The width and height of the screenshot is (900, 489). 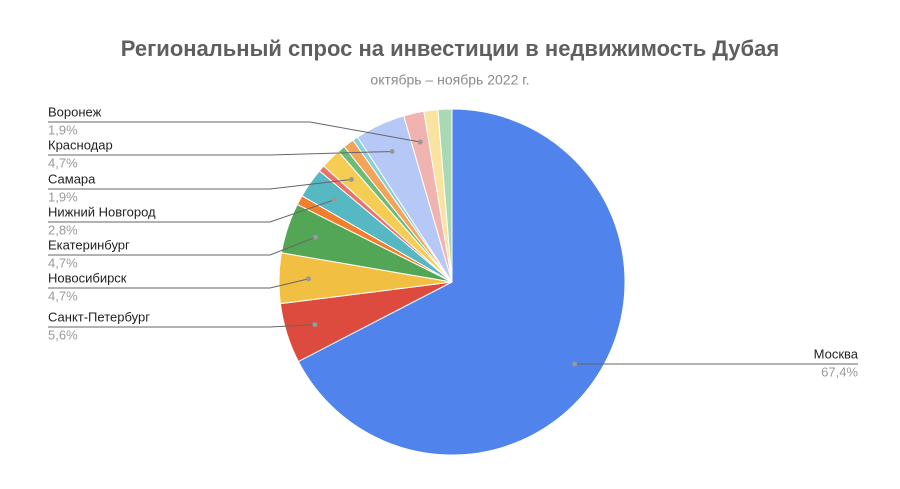 I want to click on slice-label: Новосибирск, so click(x=87, y=277).